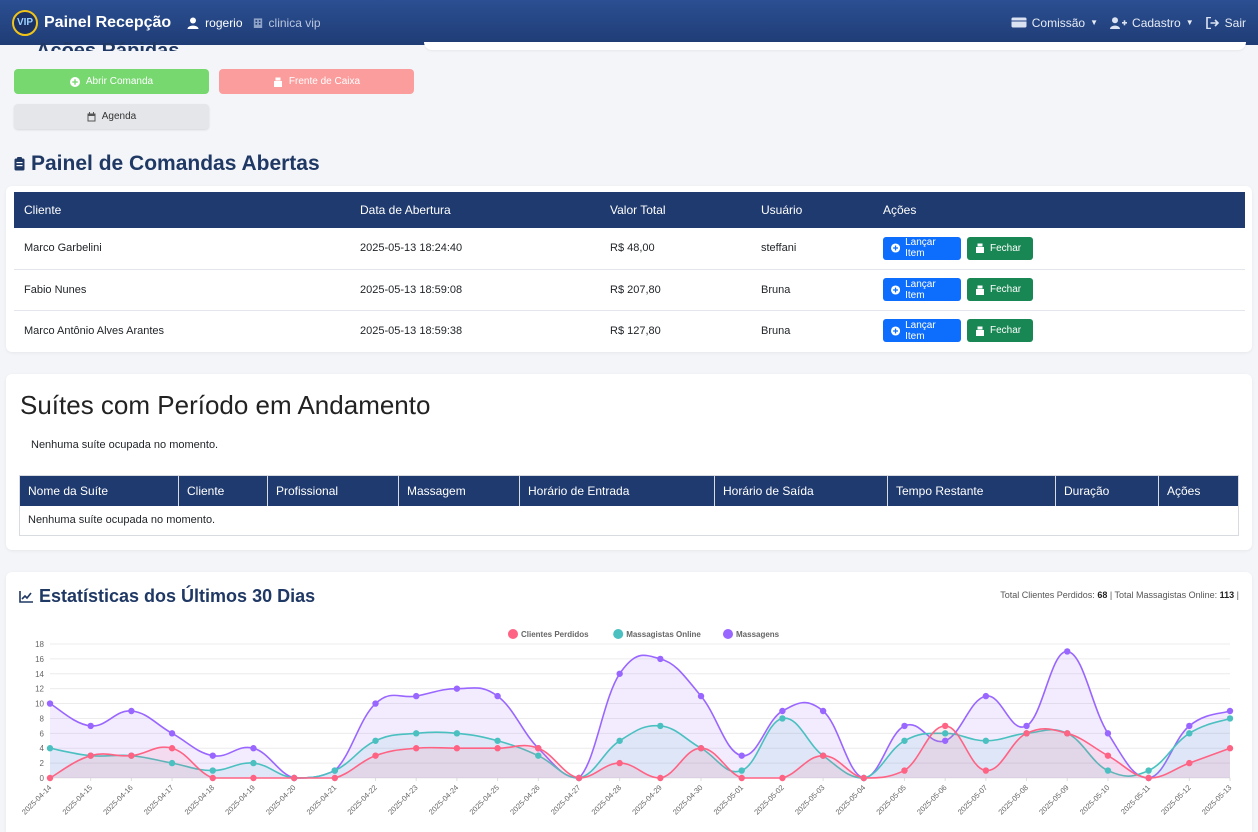 The height and width of the screenshot is (832, 1258). I want to click on brand-title: Painel Recepção, so click(108, 22).